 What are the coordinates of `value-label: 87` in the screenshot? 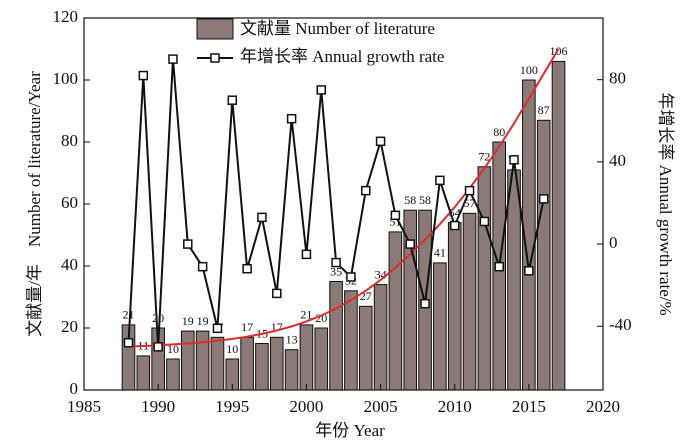 It's located at (544, 110).